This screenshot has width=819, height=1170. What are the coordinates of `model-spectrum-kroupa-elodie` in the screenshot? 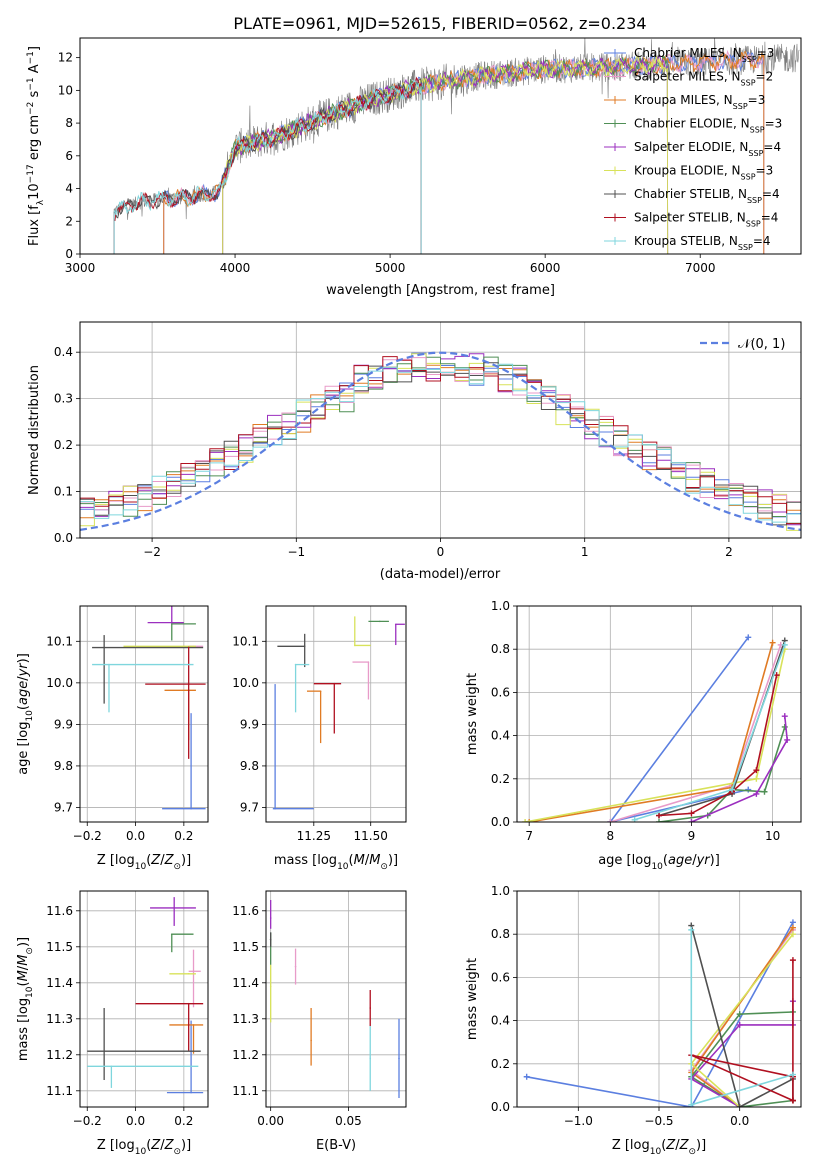 It's located at (445, 154).